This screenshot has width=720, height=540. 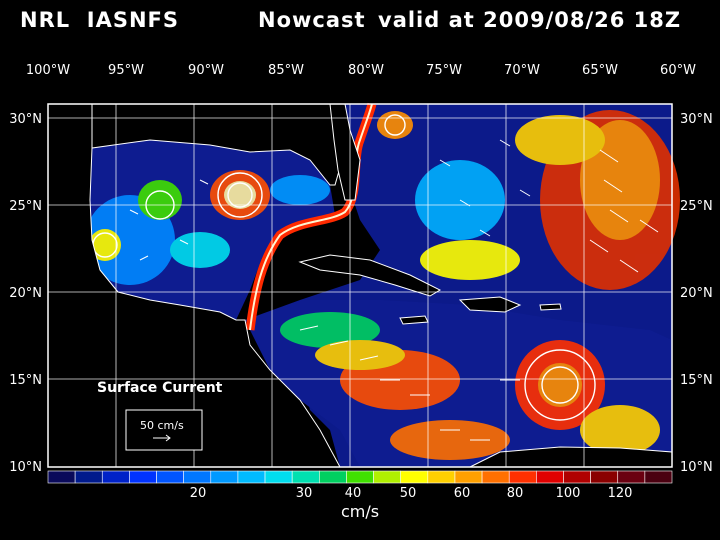 I want to click on colorbar-tick-label: 20, so click(x=198, y=493).